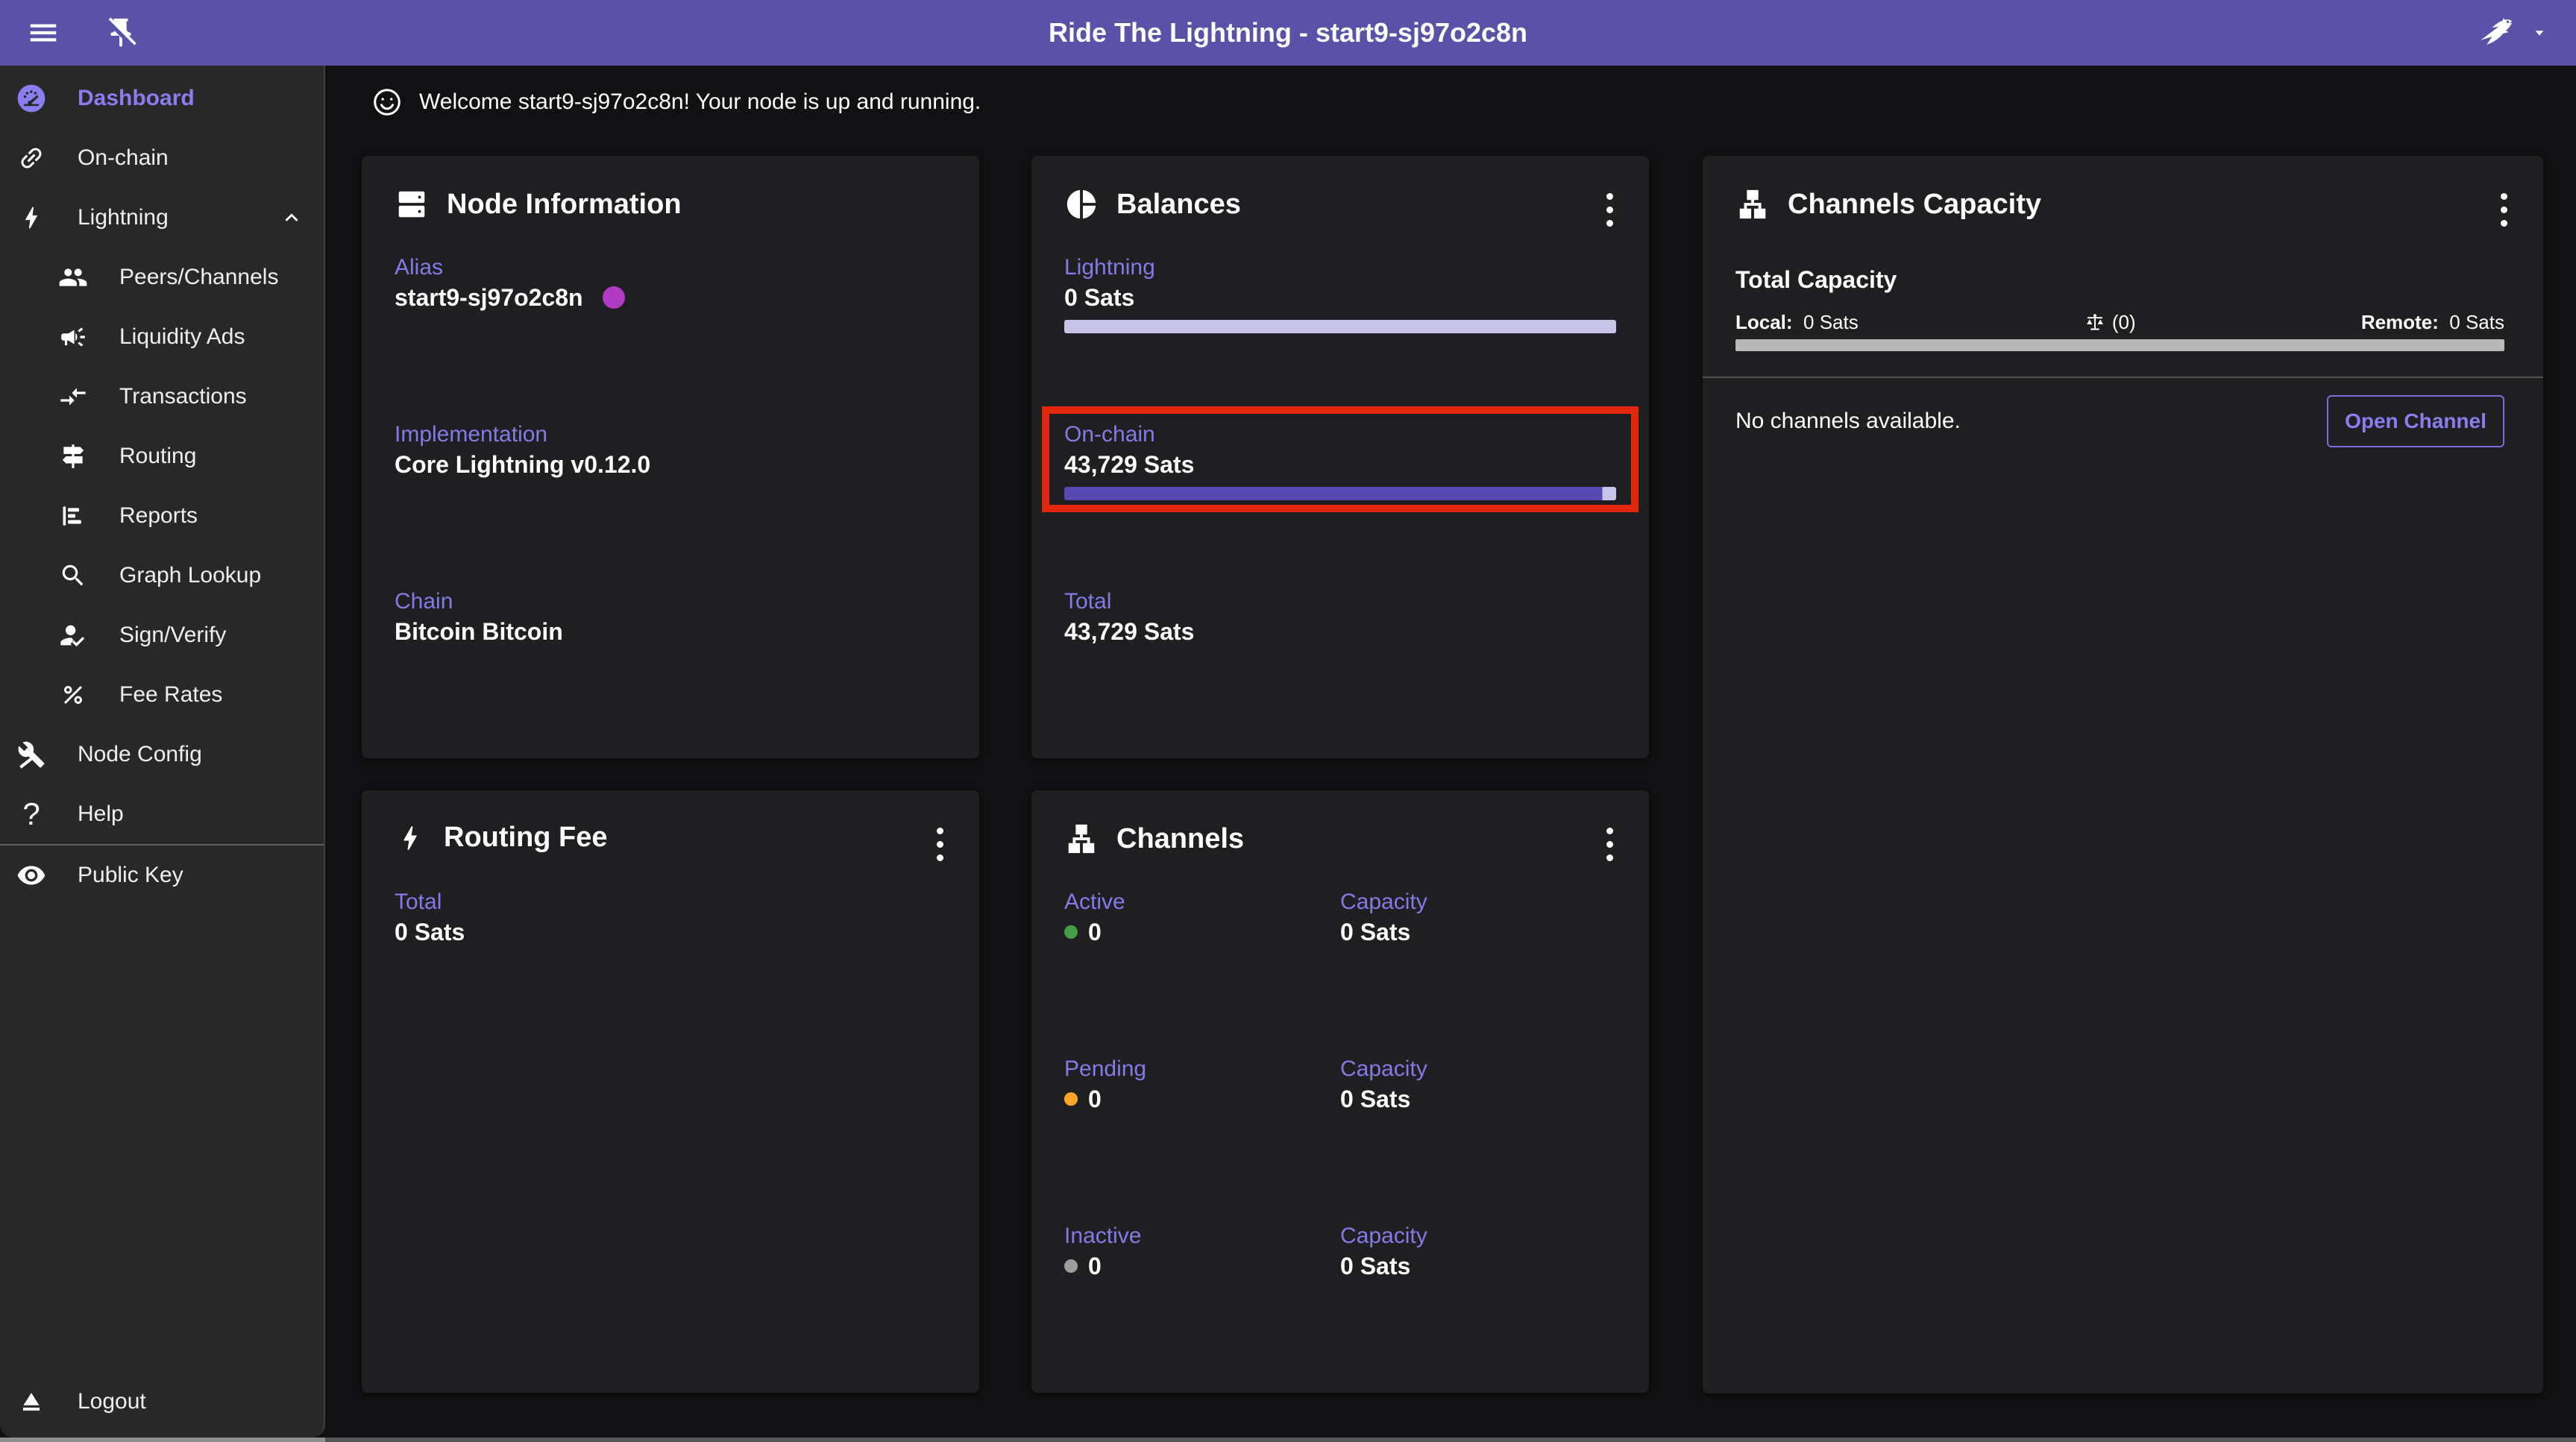 The image size is (2576, 1442). I want to click on sidebar-item-node-config: Node Config, so click(162, 754).